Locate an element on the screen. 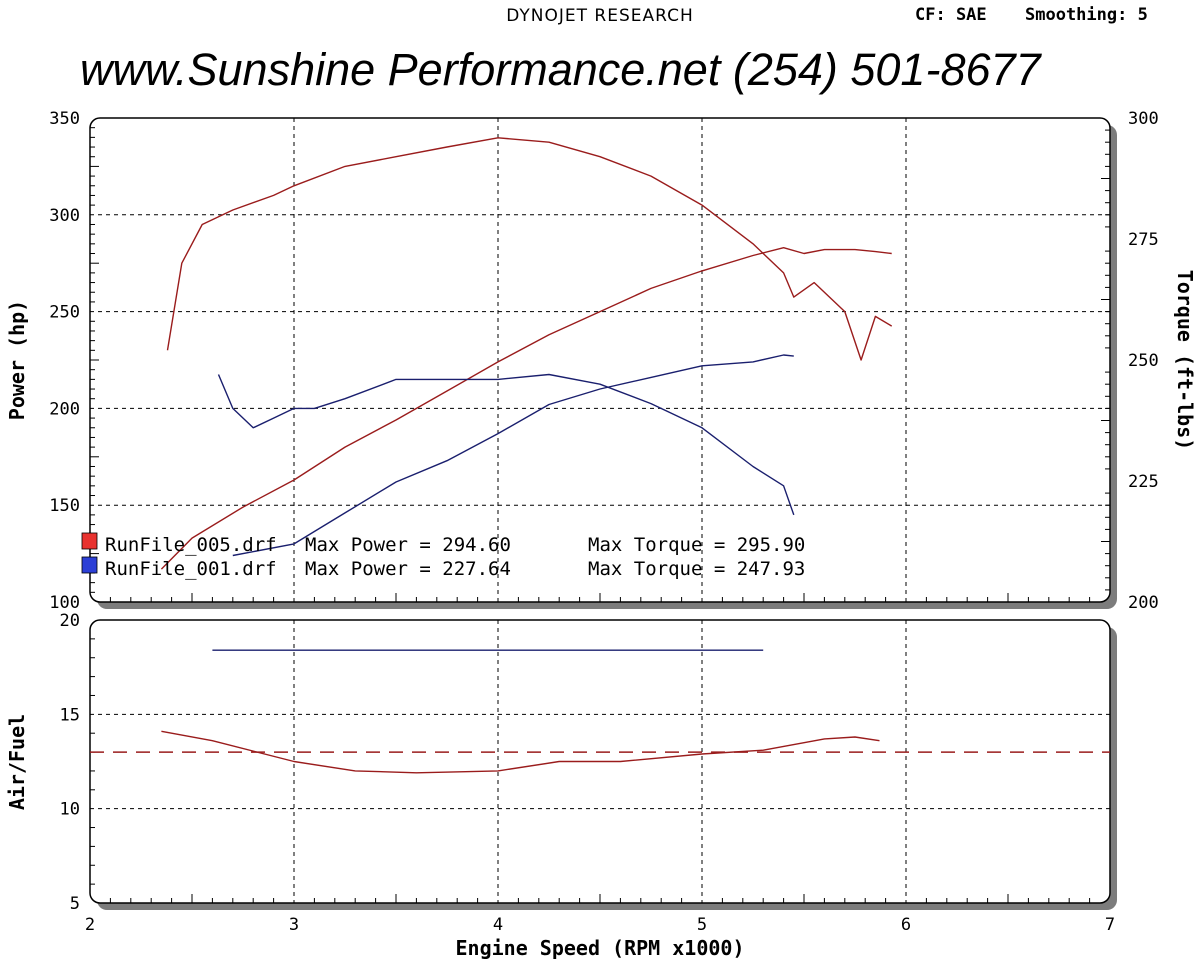  torque-tick-300: 300 is located at coordinates (1143, 119).